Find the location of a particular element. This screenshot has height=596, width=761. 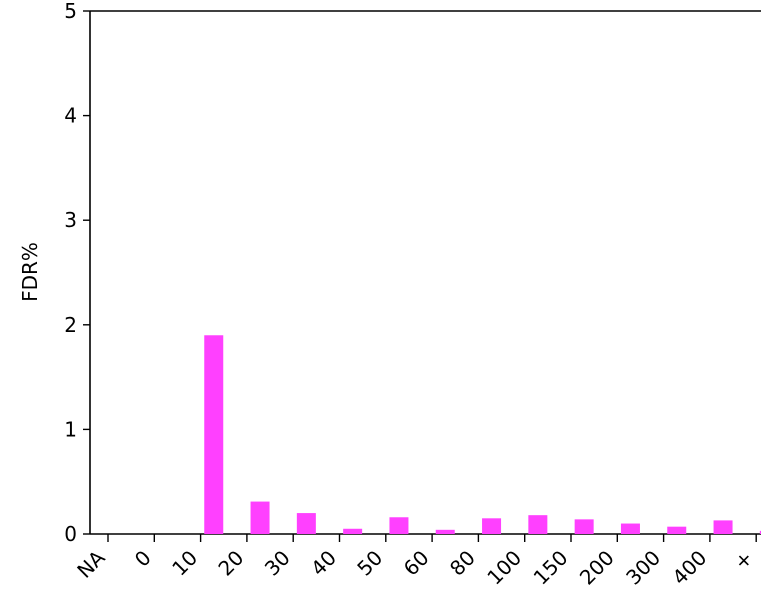

x-tick-label: 0 is located at coordinates (143, 559).